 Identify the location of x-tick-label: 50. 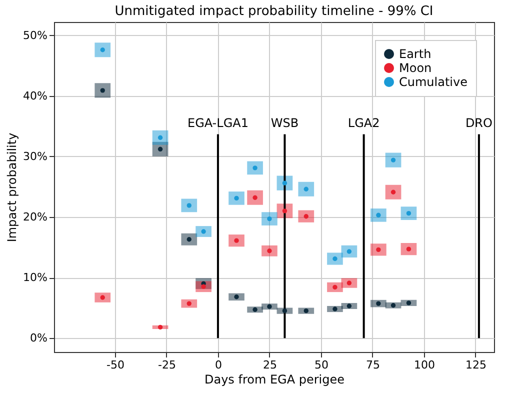
(321, 365).